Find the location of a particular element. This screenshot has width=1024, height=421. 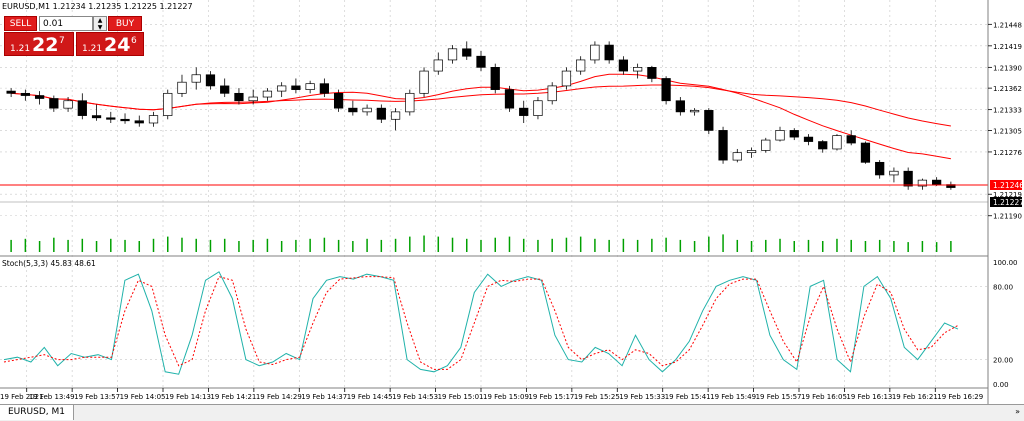

sell-price-box: 1.21 22 7 is located at coordinates (39, 44).